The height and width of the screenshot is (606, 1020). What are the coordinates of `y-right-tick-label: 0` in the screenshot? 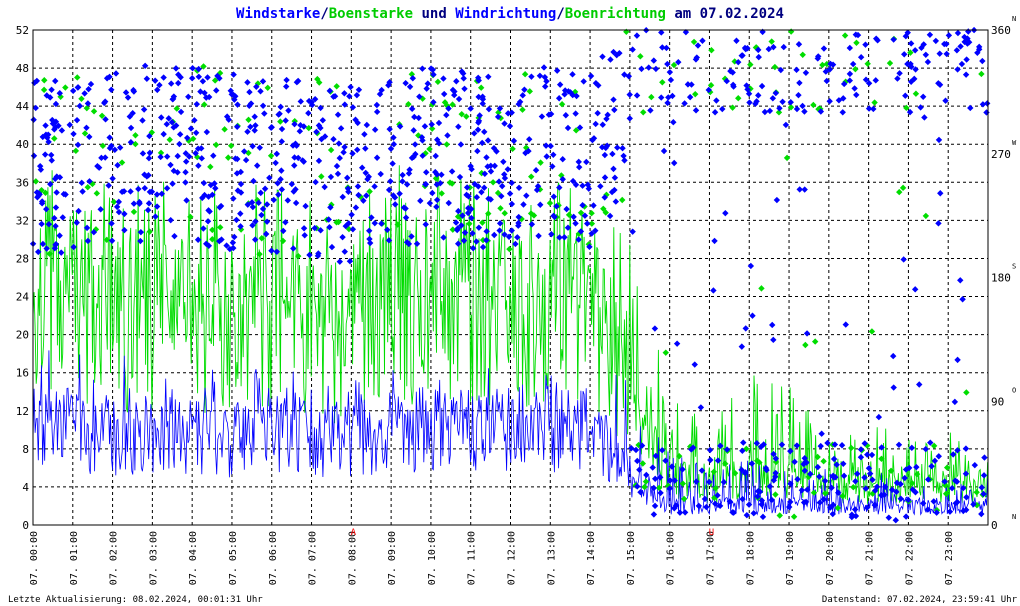 It's located at (994, 525).